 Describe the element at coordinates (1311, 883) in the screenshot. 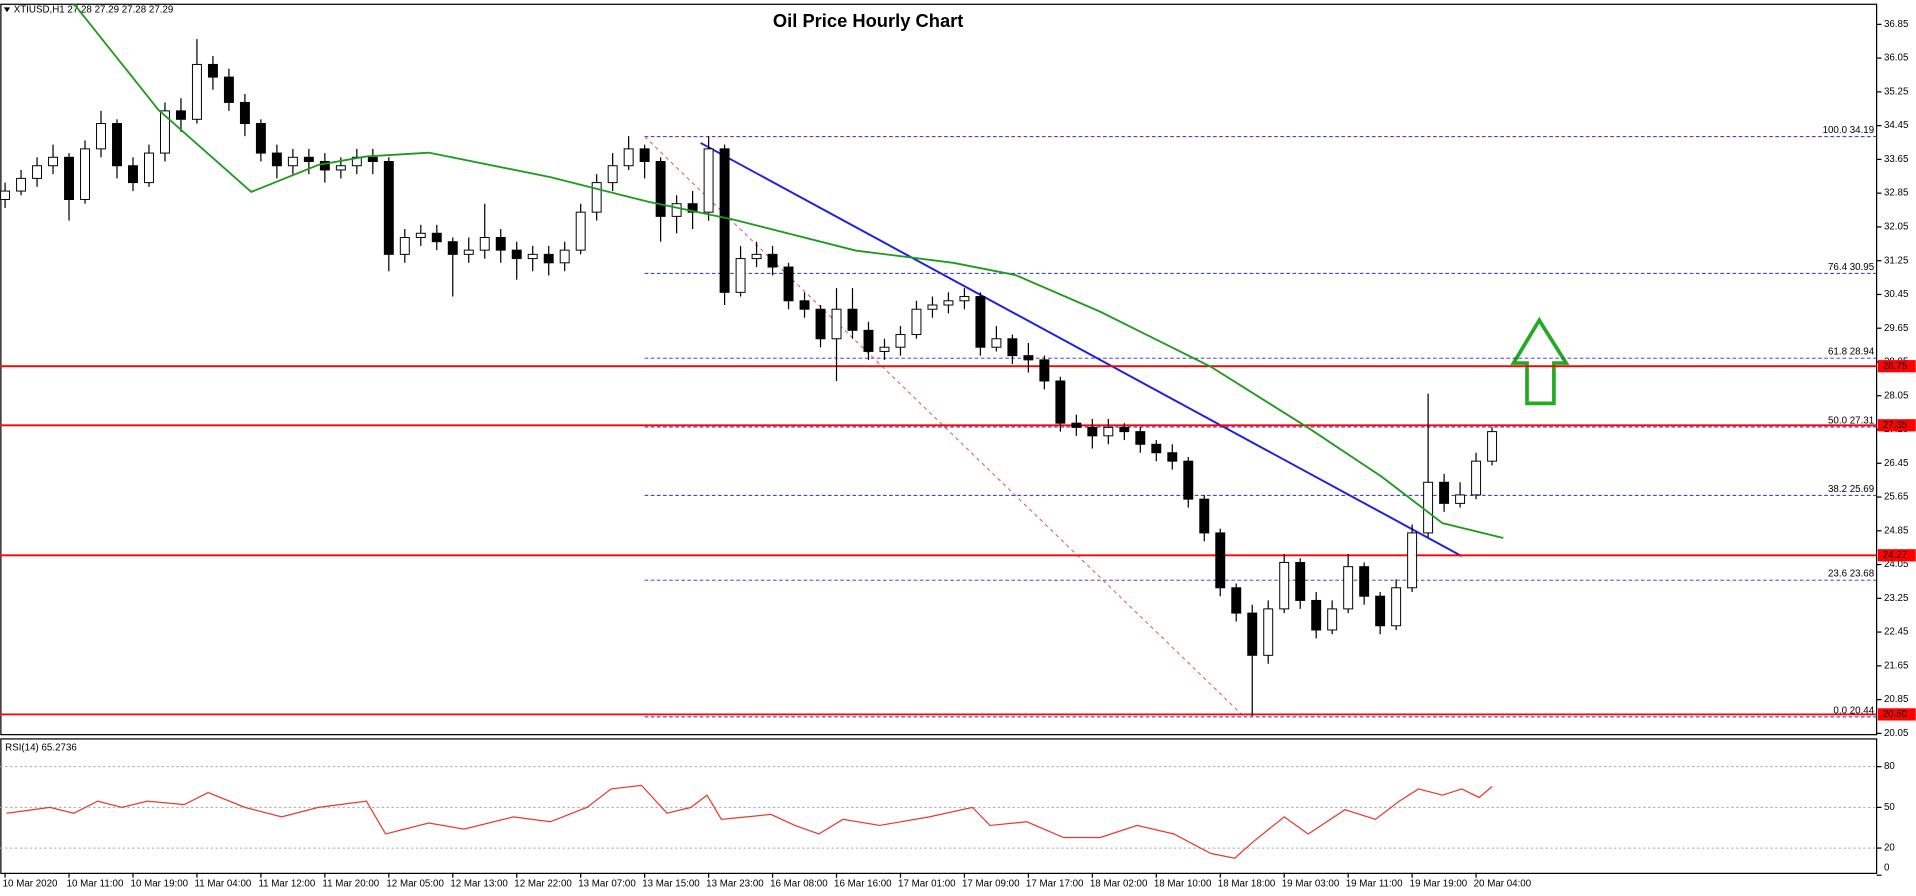

I see `x-tick-label: 19 Mar 03:00` at that location.